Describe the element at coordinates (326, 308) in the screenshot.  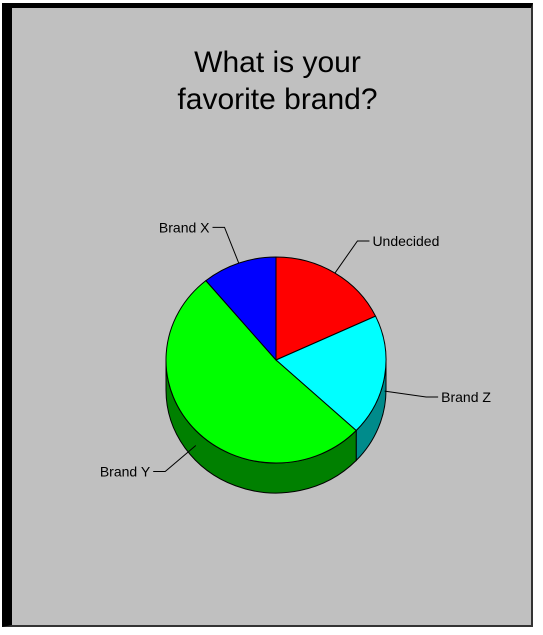
I see `slice-undecided` at that location.